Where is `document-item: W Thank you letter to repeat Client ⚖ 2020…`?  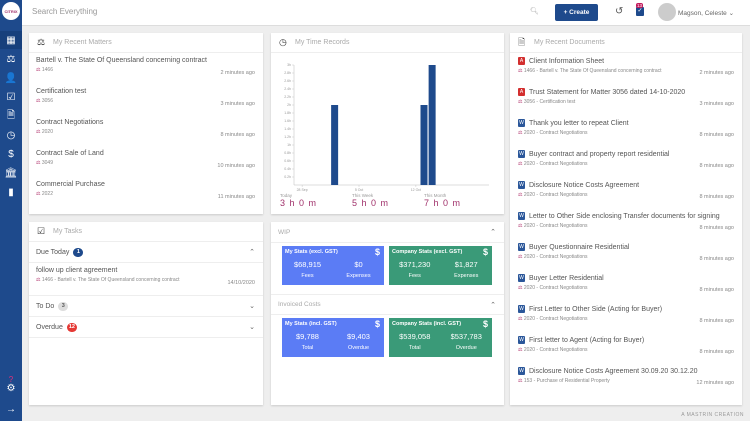
document-item: W Thank you letter to repeat Client ⚖ 2020… is located at coordinates (626, 130).